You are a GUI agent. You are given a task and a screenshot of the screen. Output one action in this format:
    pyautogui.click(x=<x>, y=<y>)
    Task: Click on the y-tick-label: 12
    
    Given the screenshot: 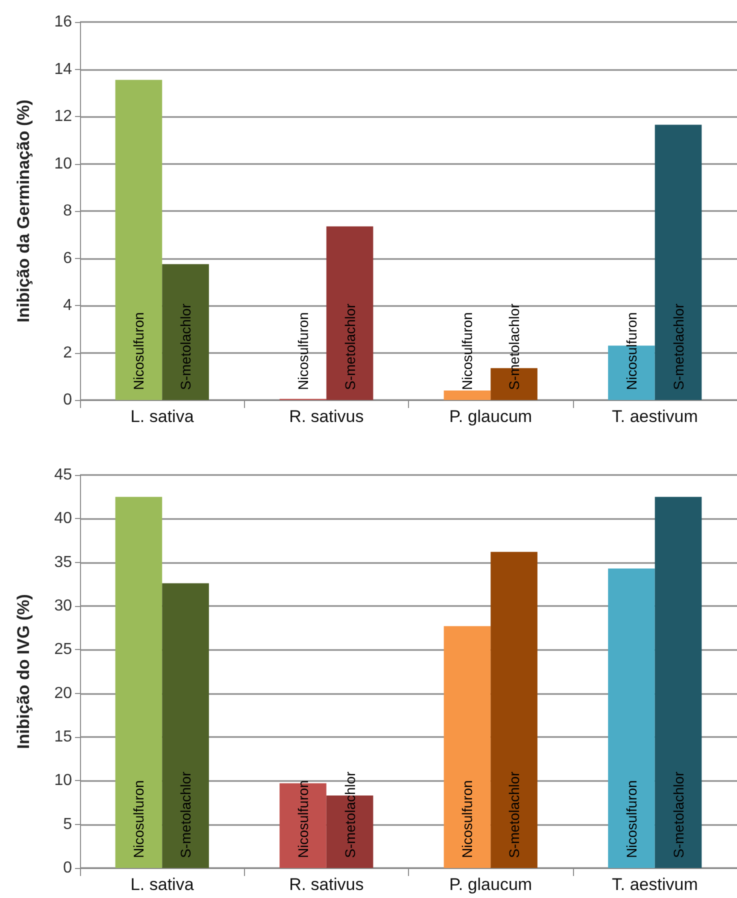 What is the action you would take?
    pyautogui.click(x=63, y=116)
    